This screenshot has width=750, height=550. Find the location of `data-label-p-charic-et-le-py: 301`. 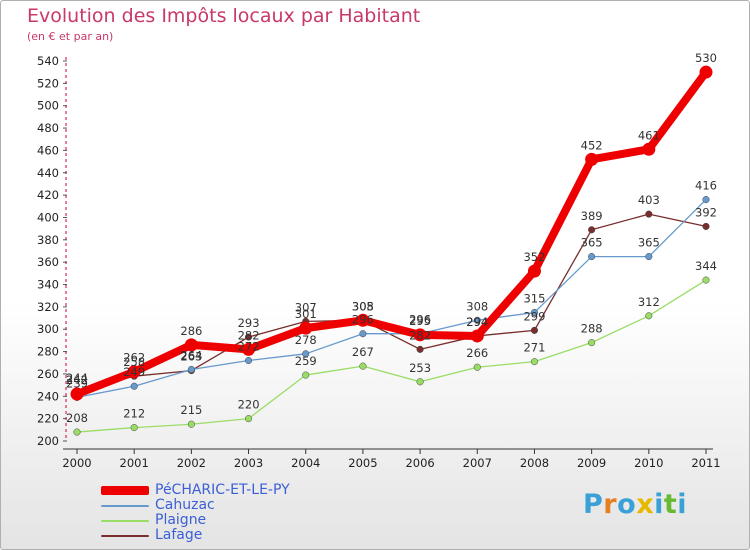

data-label-p-charic-et-le-py: 301 is located at coordinates (306, 314).